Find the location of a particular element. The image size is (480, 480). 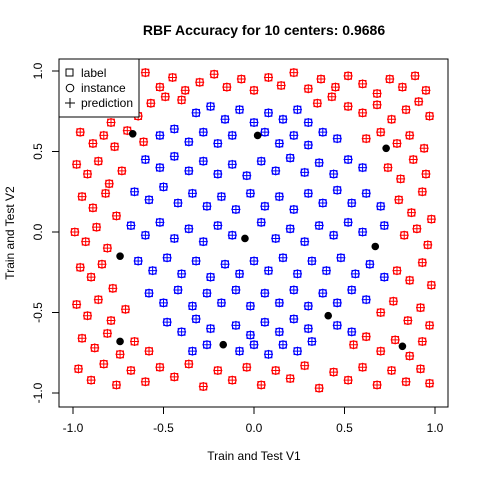

legend-entry-prediction: prediction is located at coordinates (99, 103).